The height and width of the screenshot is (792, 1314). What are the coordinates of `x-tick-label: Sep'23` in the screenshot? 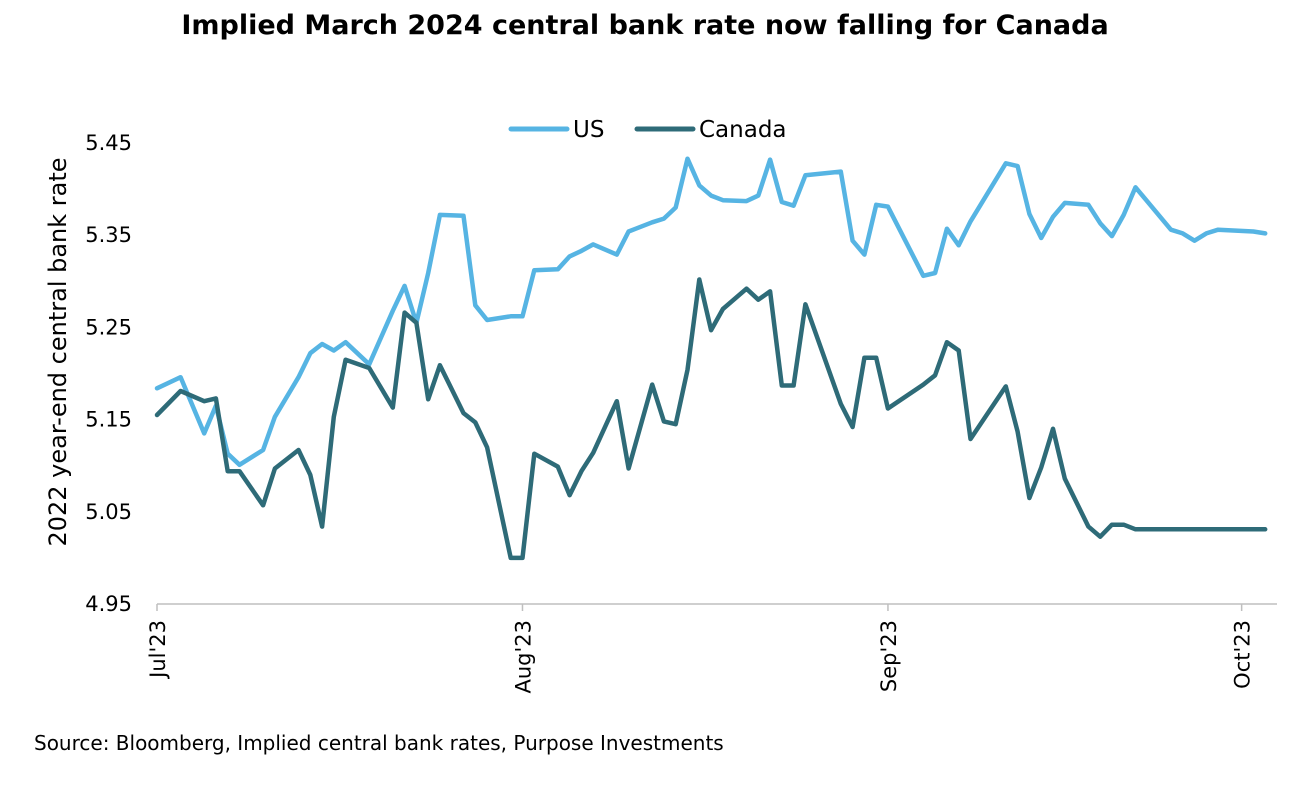 It's located at (889, 656).